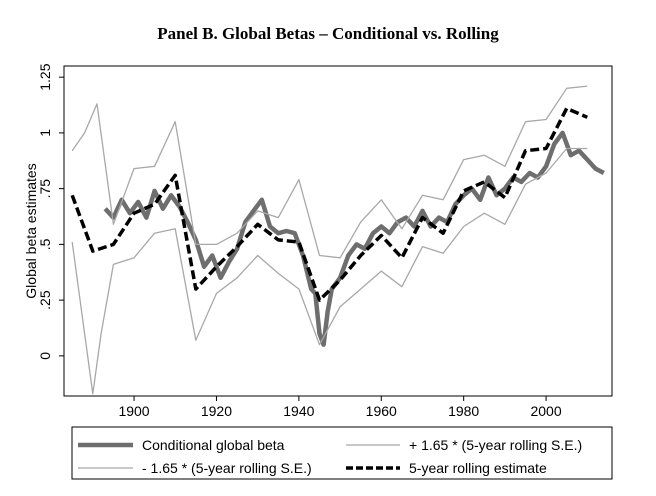 This screenshot has height=496, width=656. Describe the element at coordinates (342, 453) in the screenshot. I see `legend-box` at that location.